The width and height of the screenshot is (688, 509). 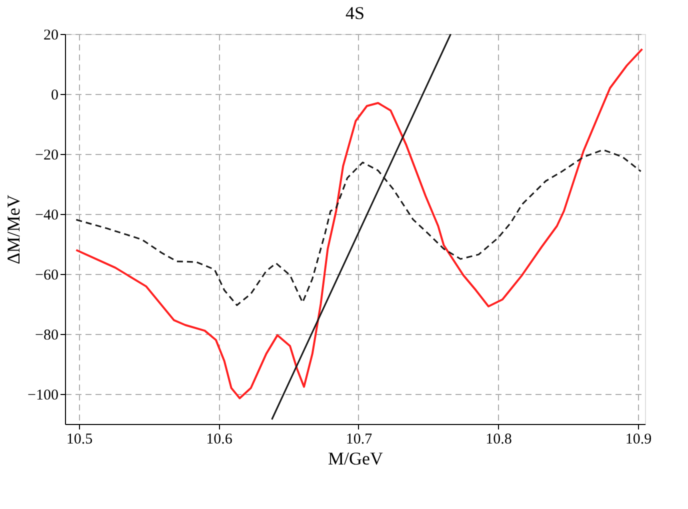 What do you see at coordinates (219, 440) in the screenshot?
I see `x-tick-label: 10.6` at bounding box center [219, 440].